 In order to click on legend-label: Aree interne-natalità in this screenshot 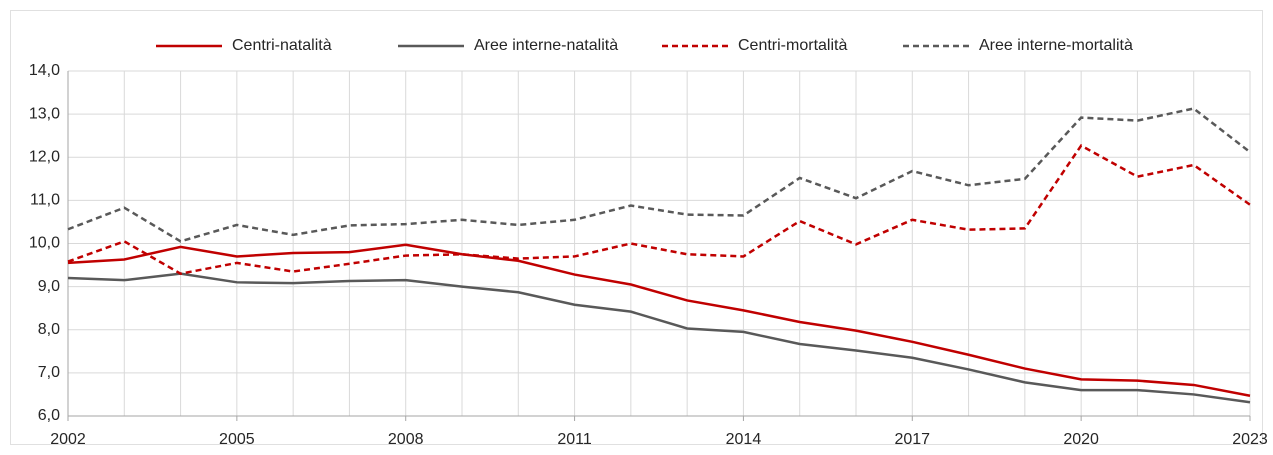, I will do `click(546, 45)`.